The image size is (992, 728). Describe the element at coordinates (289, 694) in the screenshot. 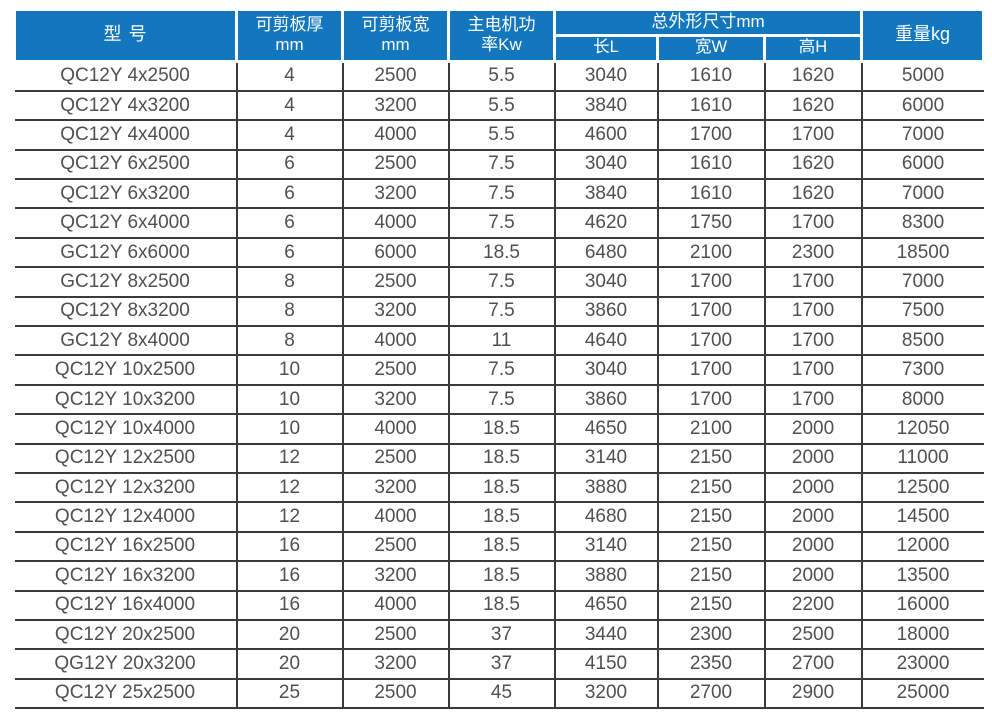

I see `cell-thickness: 25` at that location.